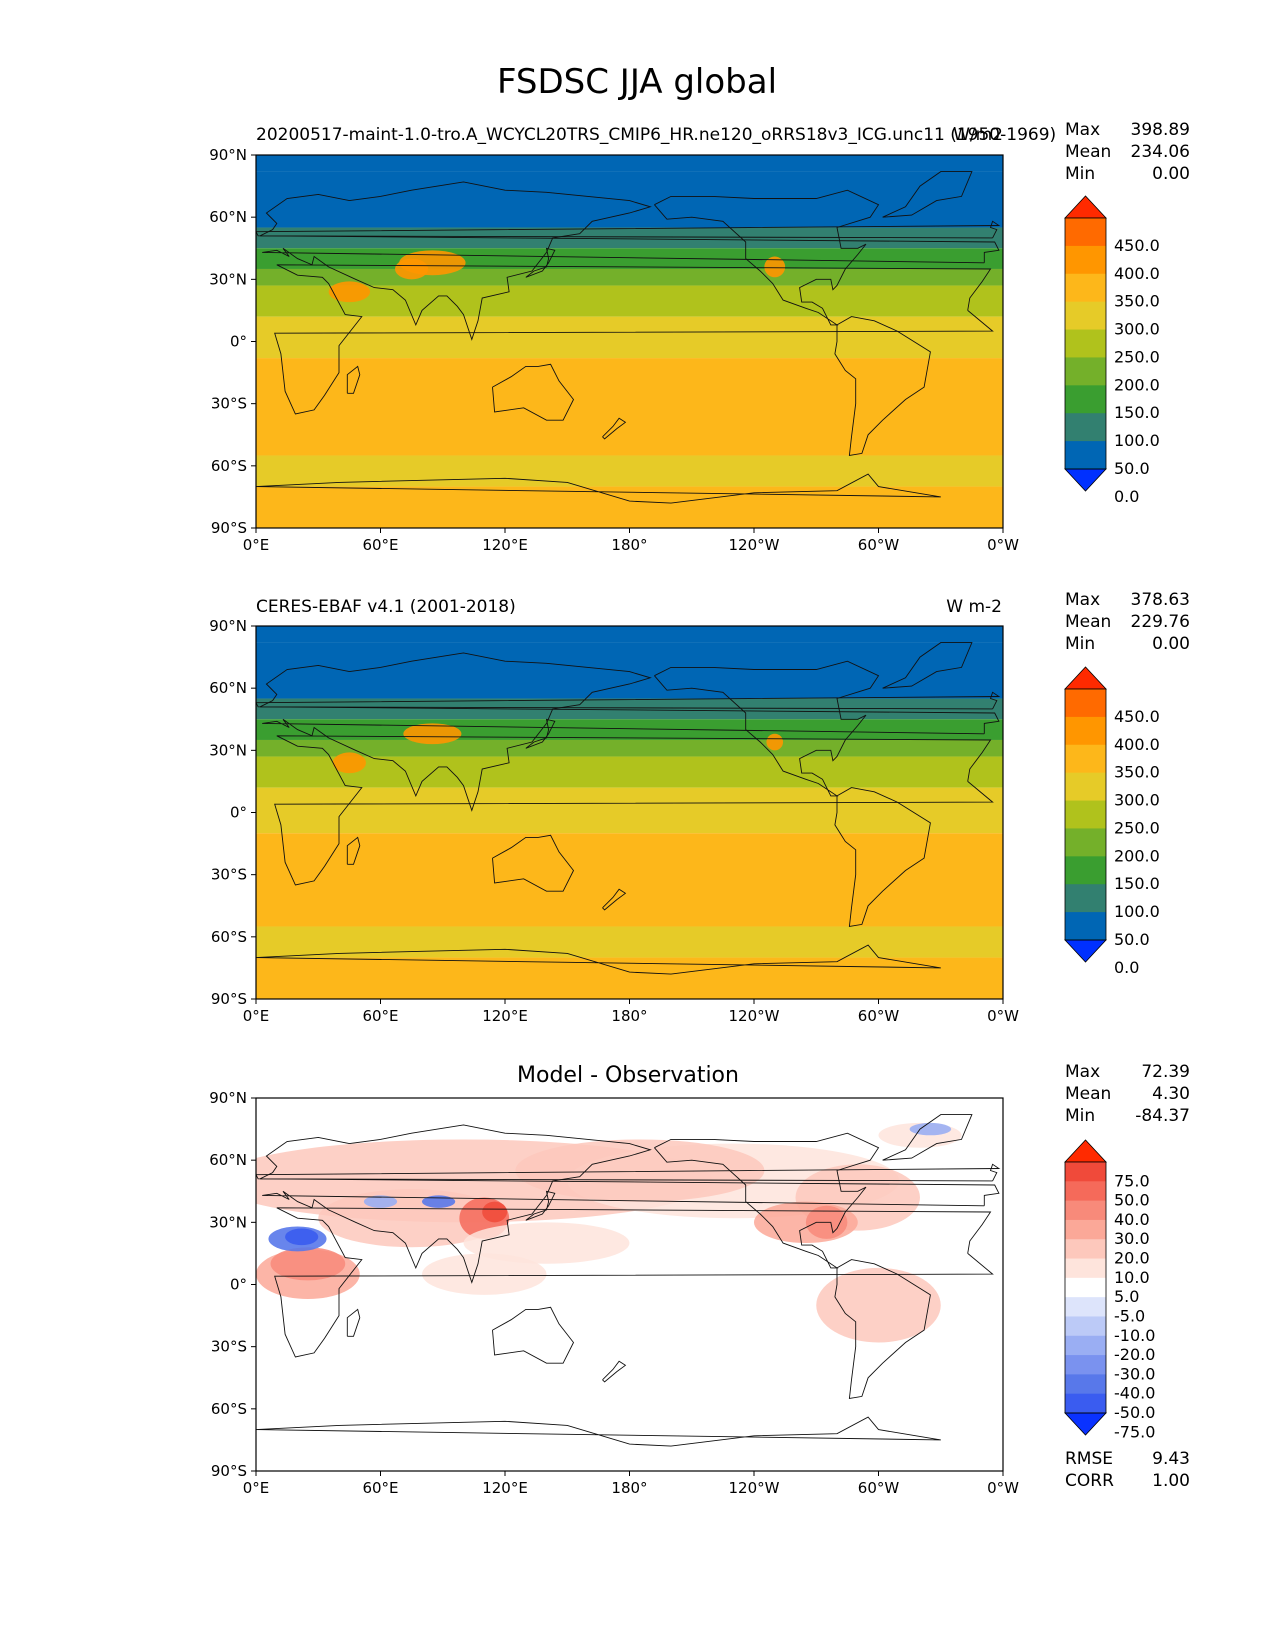 This screenshot has width=1275, height=1650. What do you see at coordinates (1127, 1470) in the screenshot?
I see `error-stats-block: RMSE 9.43 CORR 1.00` at bounding box center [1127, 1470].